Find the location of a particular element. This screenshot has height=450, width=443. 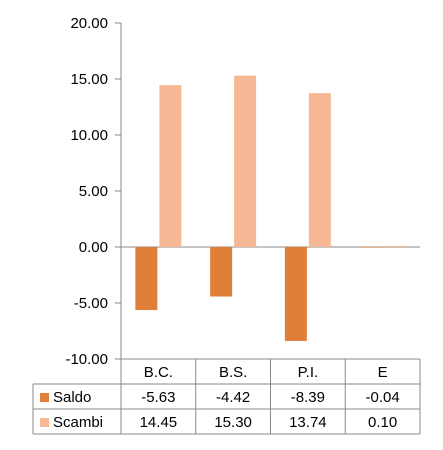

table-value: -5.63 is located at coordinates (158, 397).